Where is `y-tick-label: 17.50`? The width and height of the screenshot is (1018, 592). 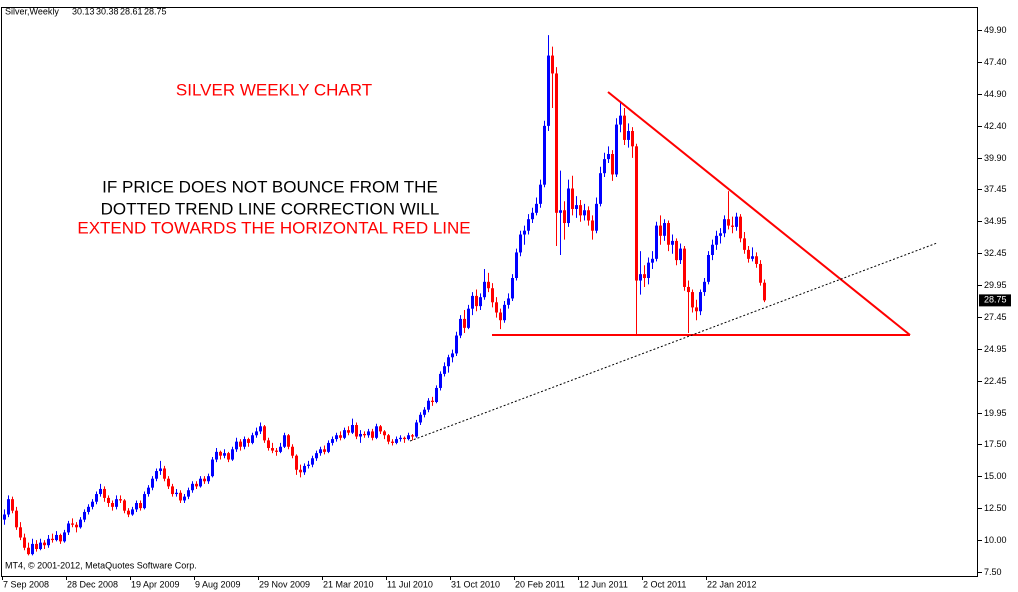
y-tick-label: 17.50 is located at coordinates (995, 444).